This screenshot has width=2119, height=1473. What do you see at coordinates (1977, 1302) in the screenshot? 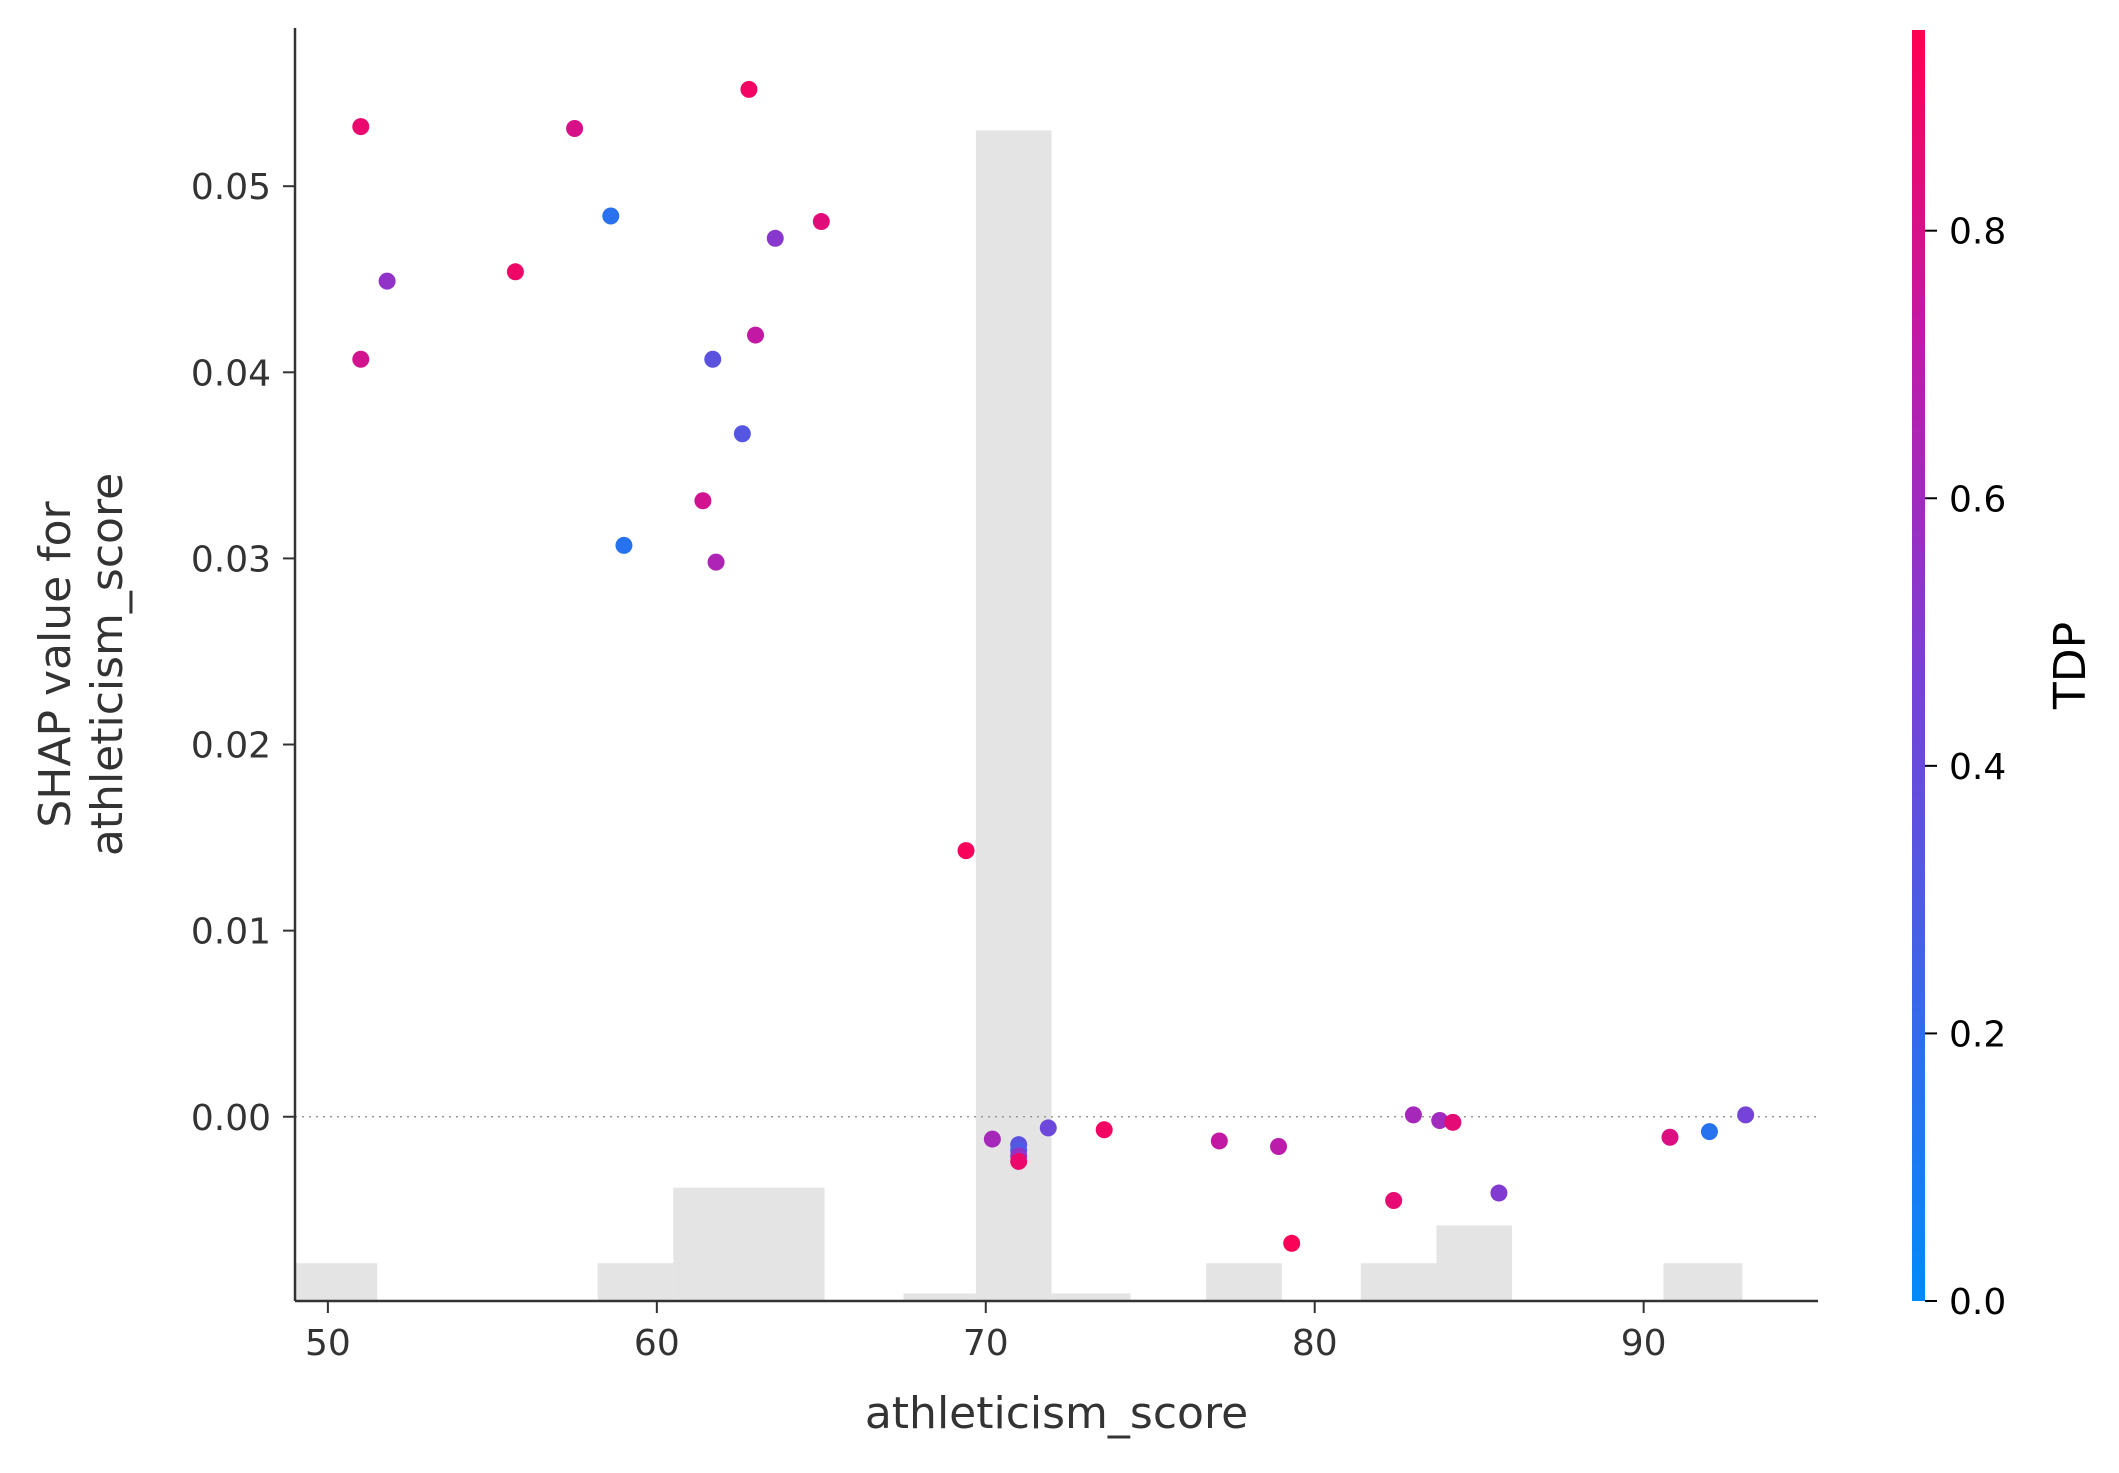
I see `colorbar-tick-label-0: 0.0` at bounding box center [1977, 1302].